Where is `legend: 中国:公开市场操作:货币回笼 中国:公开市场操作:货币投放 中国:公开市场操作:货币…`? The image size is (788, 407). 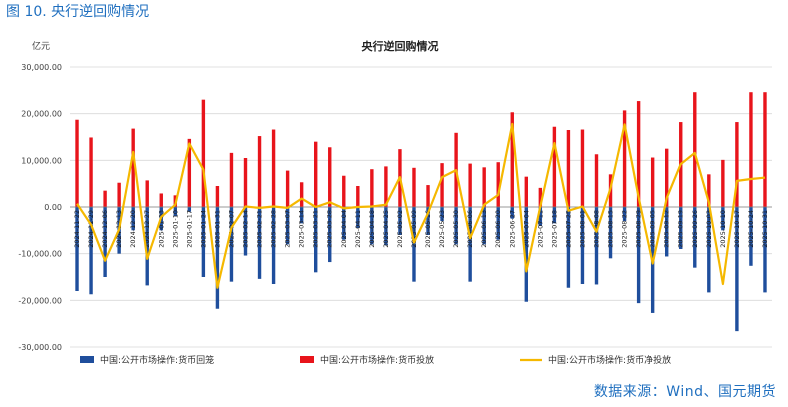 legend: 中国:公开市场操作:货币回笼 中国:公开市场操作:货币投放 中国:公开市场操作:货币… is located at coordinates (375, 360).